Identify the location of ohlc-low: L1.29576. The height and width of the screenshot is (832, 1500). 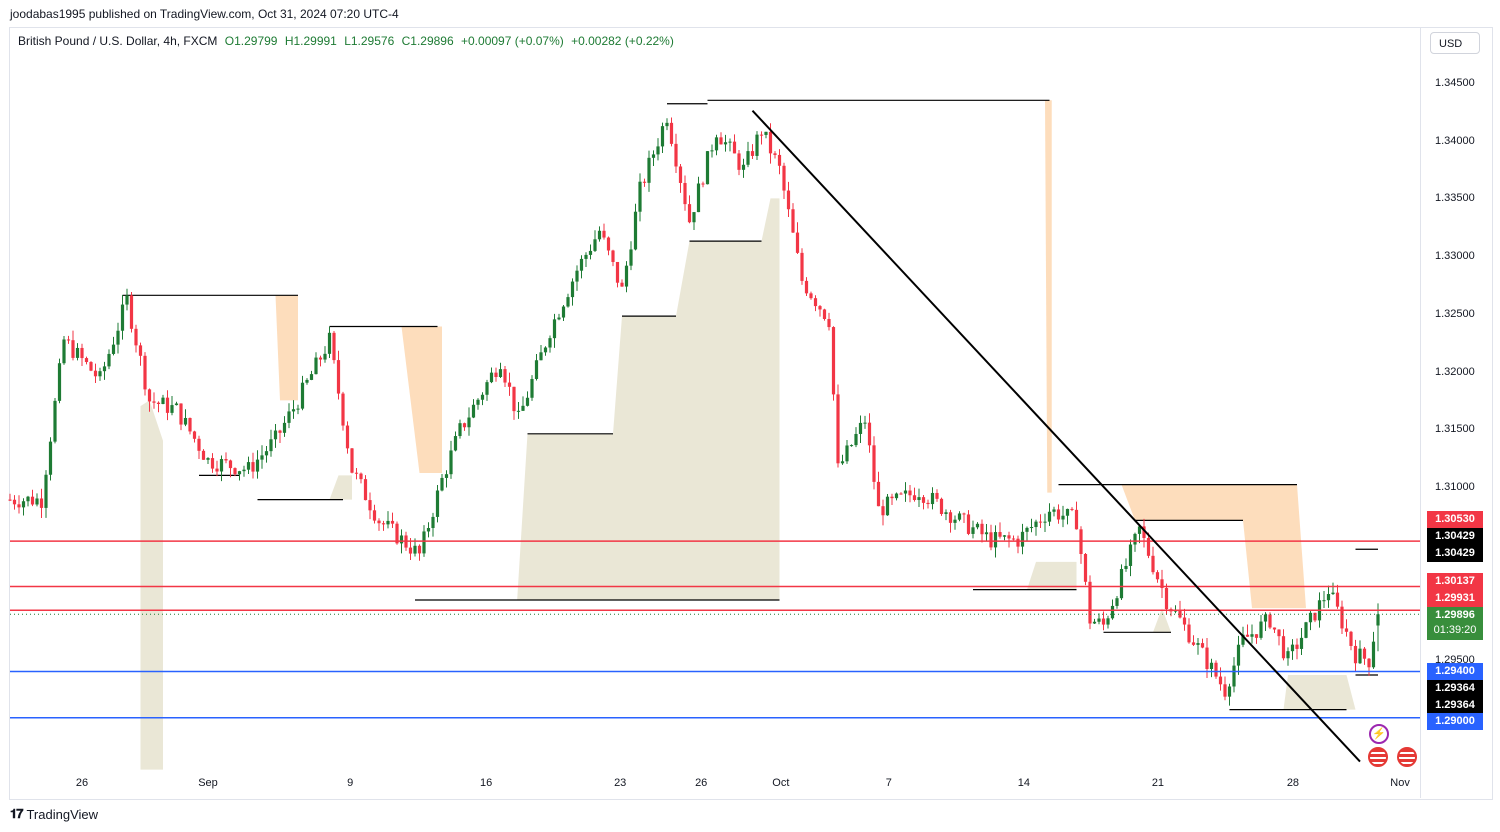
(369, 41).